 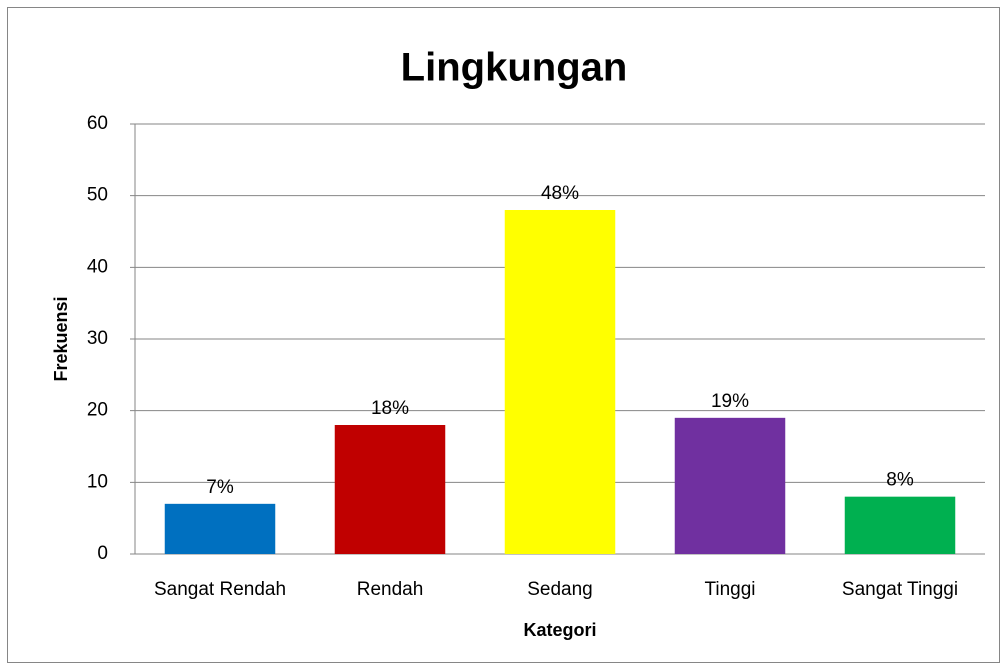 I want to click on x-tick-label: Sedang, so click(x=560, y=589).